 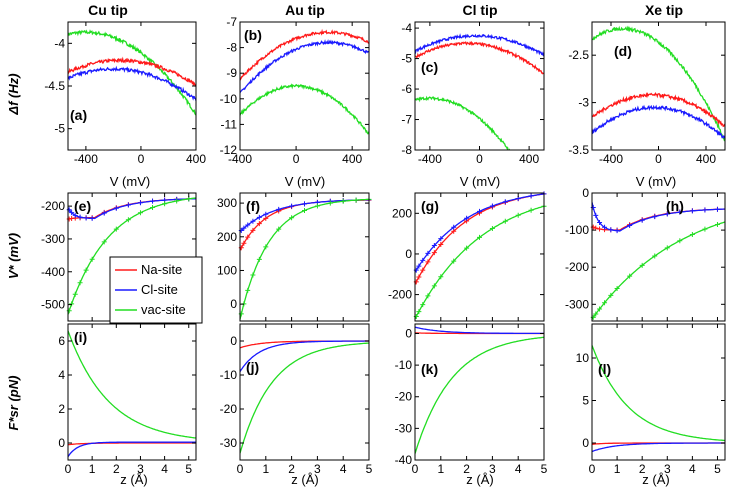 I want to click on series-k-vac-site, so click(x=479, y=395).